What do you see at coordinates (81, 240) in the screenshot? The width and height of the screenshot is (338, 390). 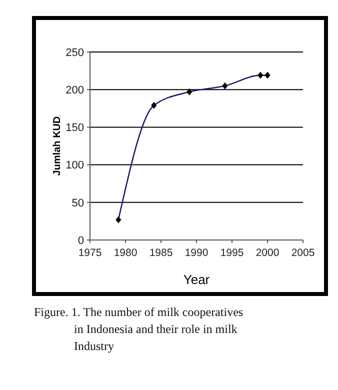 I see `y-tick-label: 0` at bounding box center [81, 240].